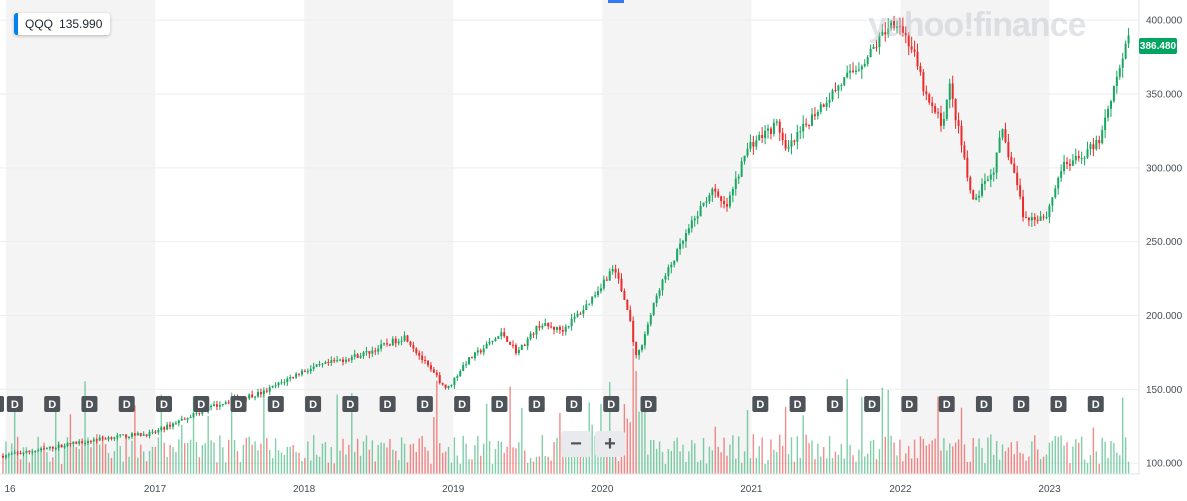 Image resolution: width=1187 pixels, height=501 pixels. What do you see at coordinates (576, 444) in the screenshot?
I see `zoom-out-button: −` at bounding box center [576, 444].